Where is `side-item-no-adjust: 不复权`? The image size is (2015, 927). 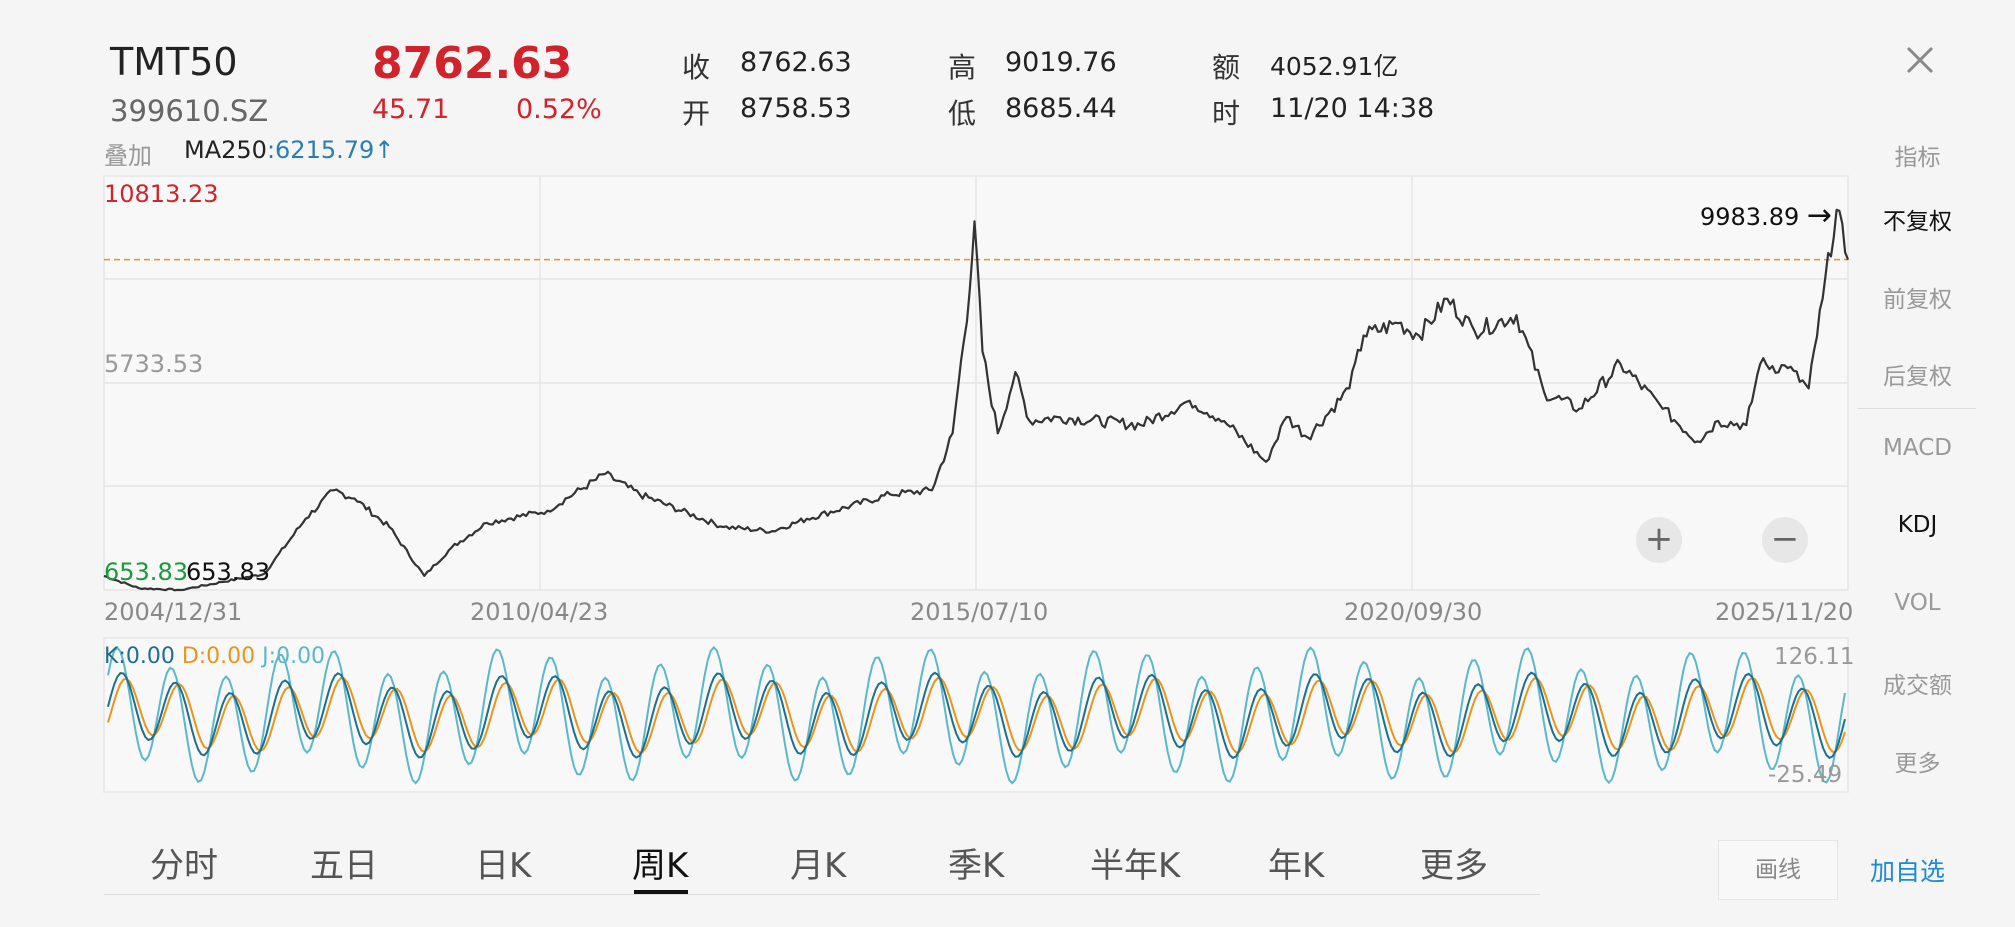 side-item-no-adjust: 不复权 is located at coordinates (1917, 222).